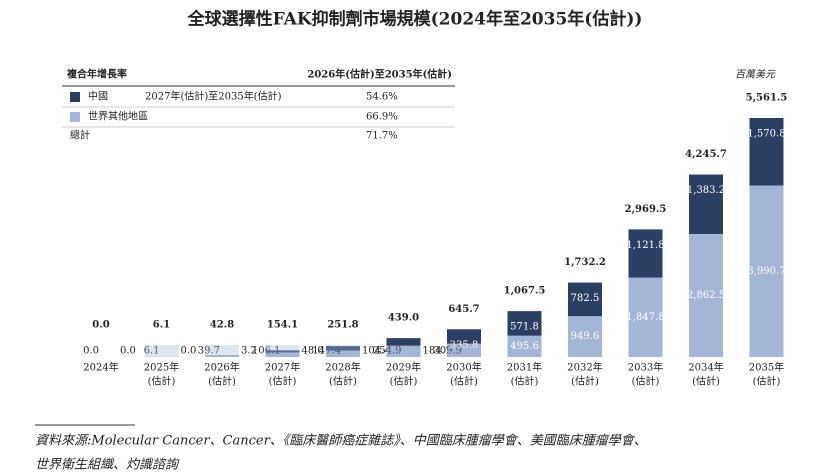 Image resolution: width=830 pixels, height=476 pixels. I want to click on value-label: 104.4, so click(376, 351).